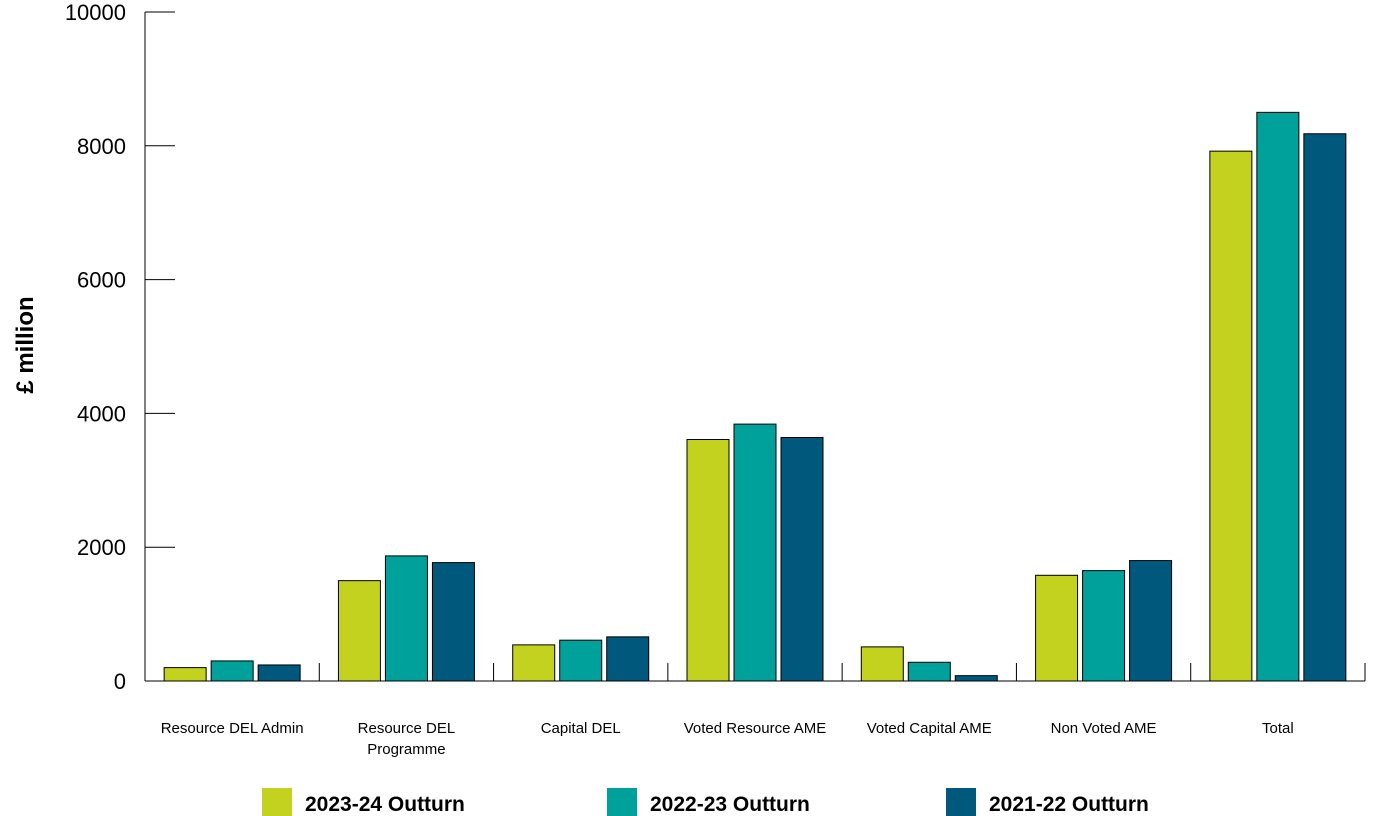 Image resolution: width=1374 pixels, height=816 pixels. What do you see at coordinates (1278, 728) in the screenshot?
I see `x-tick-label: Total` at bounding box center [1278, 728].